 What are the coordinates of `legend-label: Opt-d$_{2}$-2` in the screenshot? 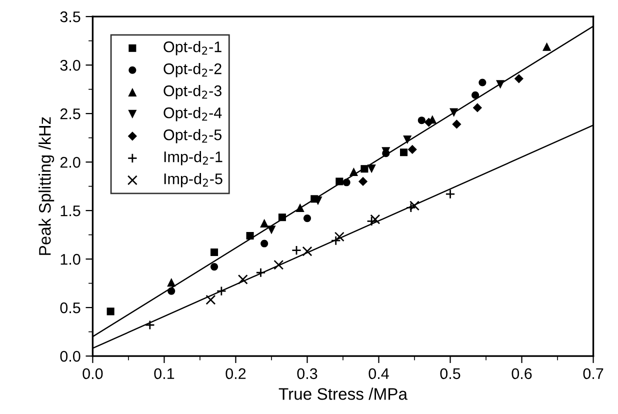 It's located at (193, 70).